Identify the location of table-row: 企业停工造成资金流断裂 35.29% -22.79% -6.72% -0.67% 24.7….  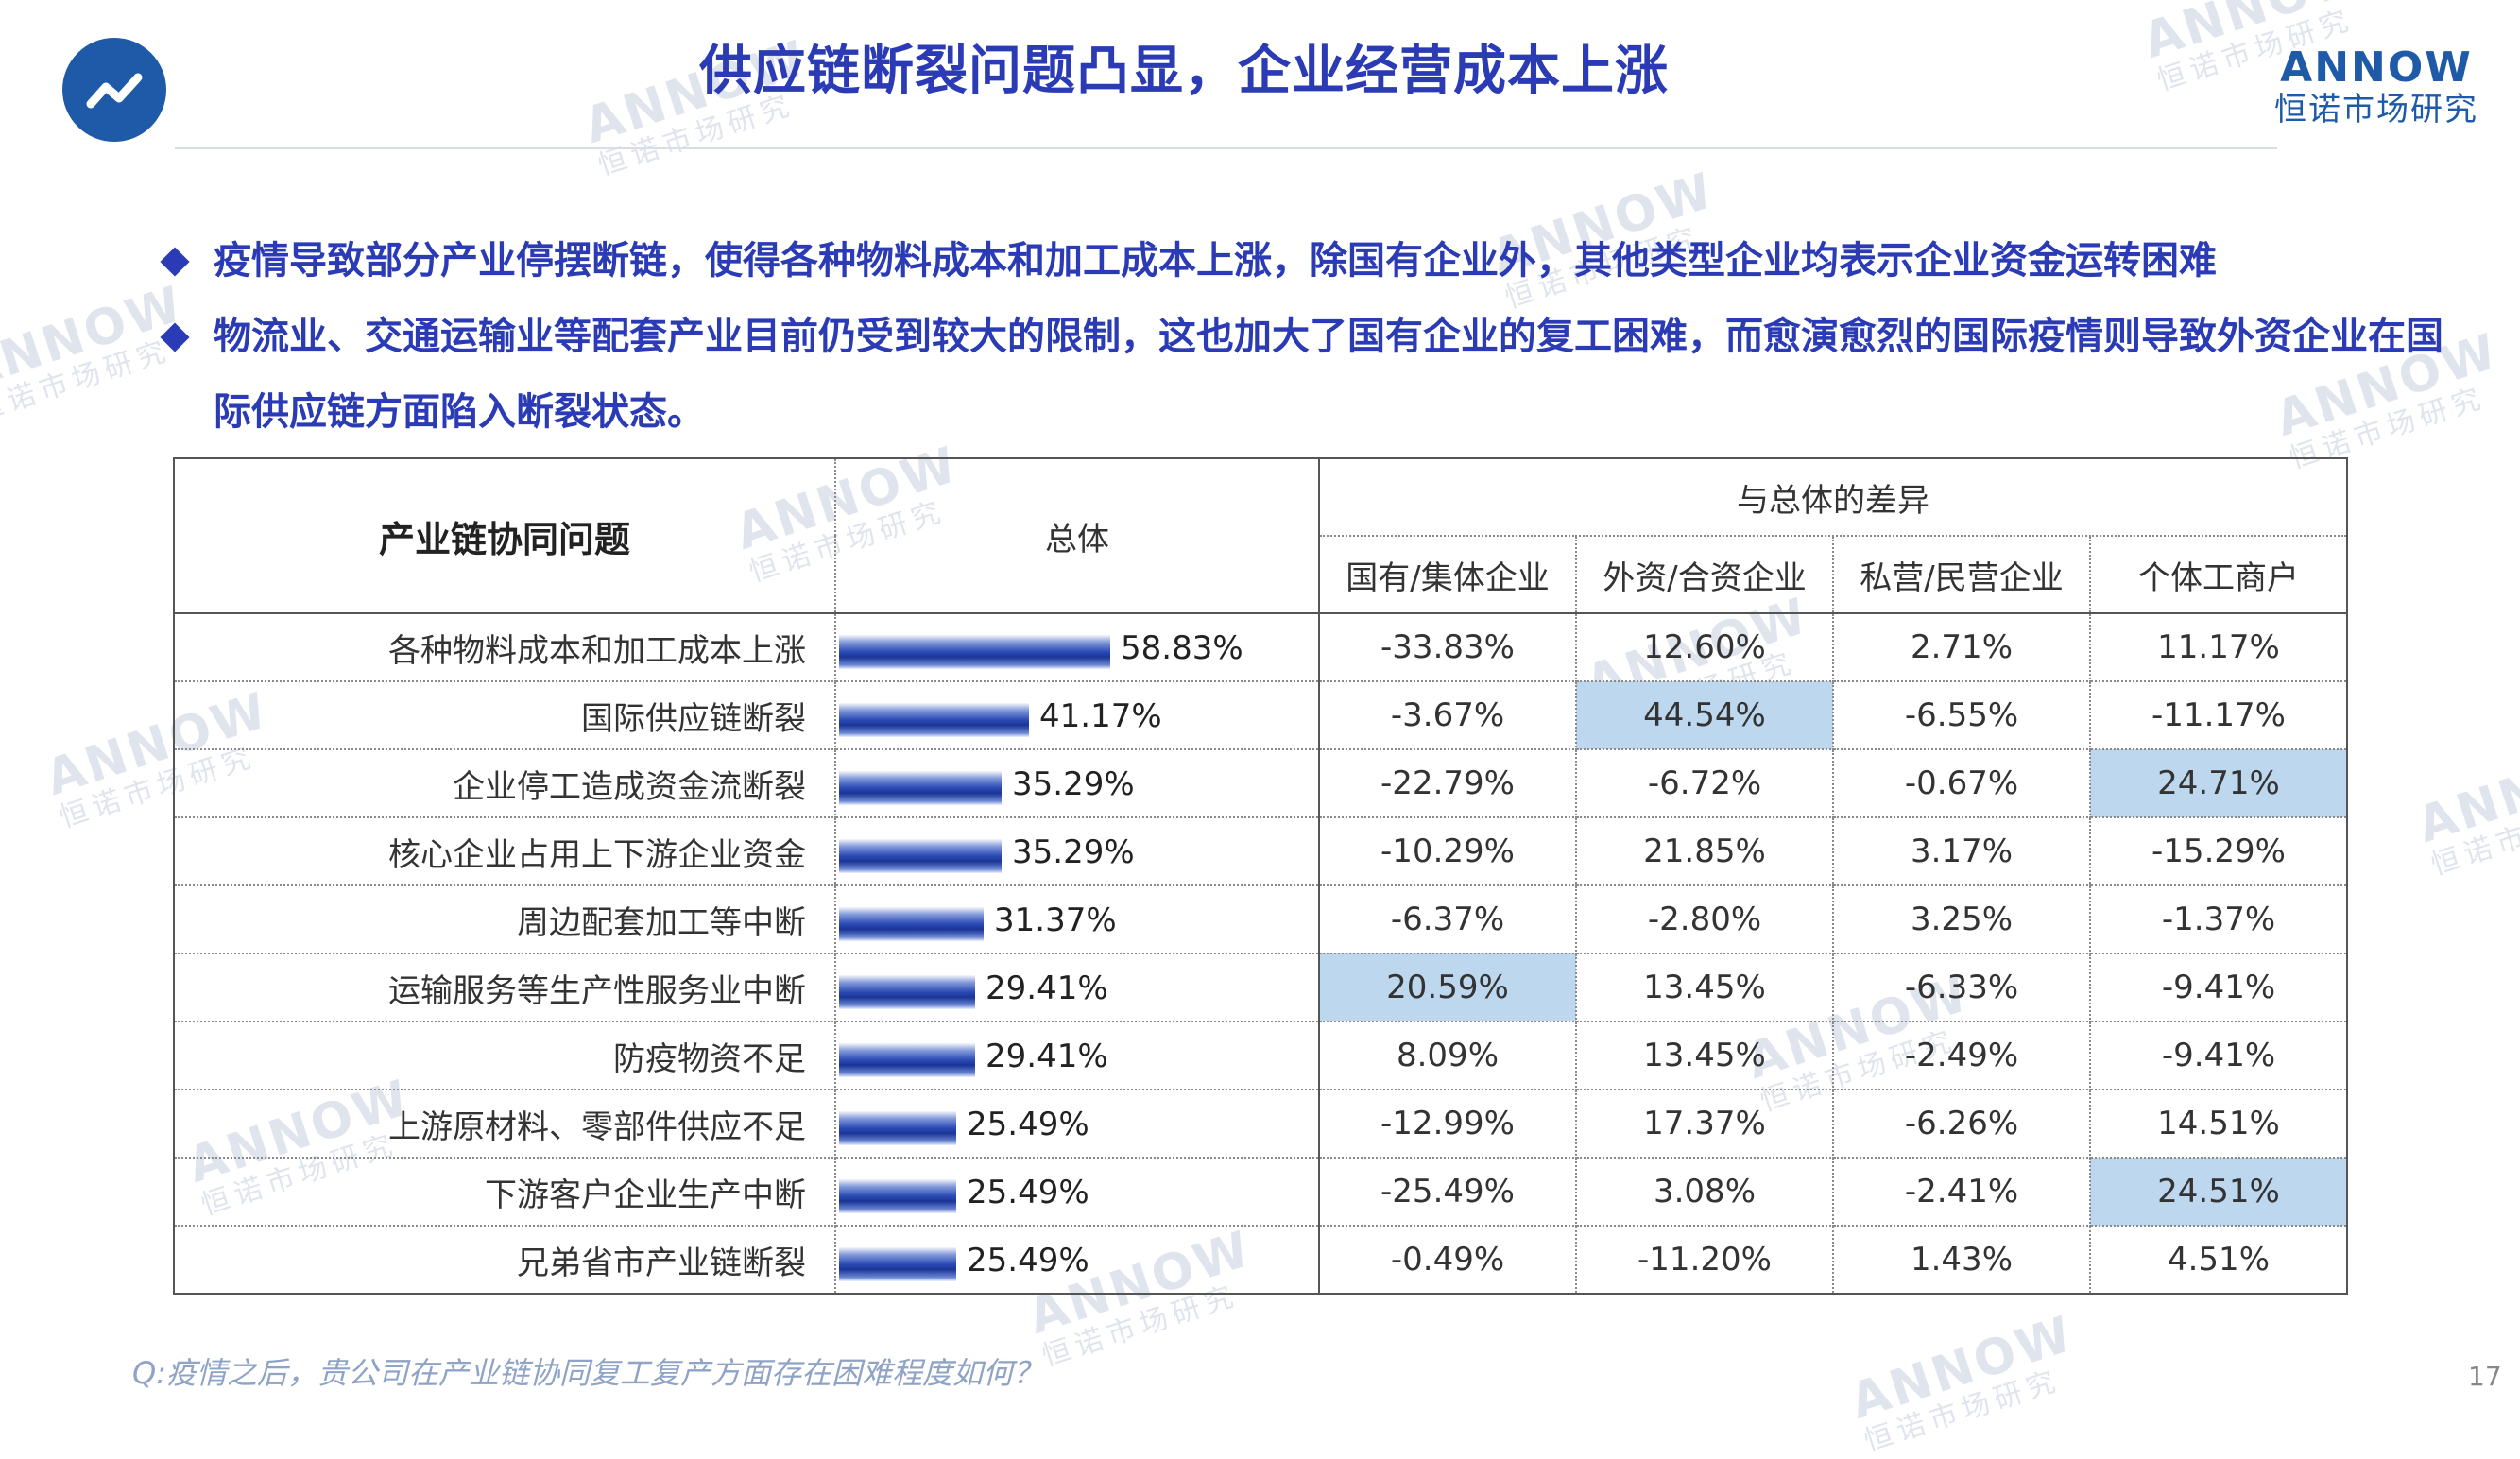
(1260, 783).